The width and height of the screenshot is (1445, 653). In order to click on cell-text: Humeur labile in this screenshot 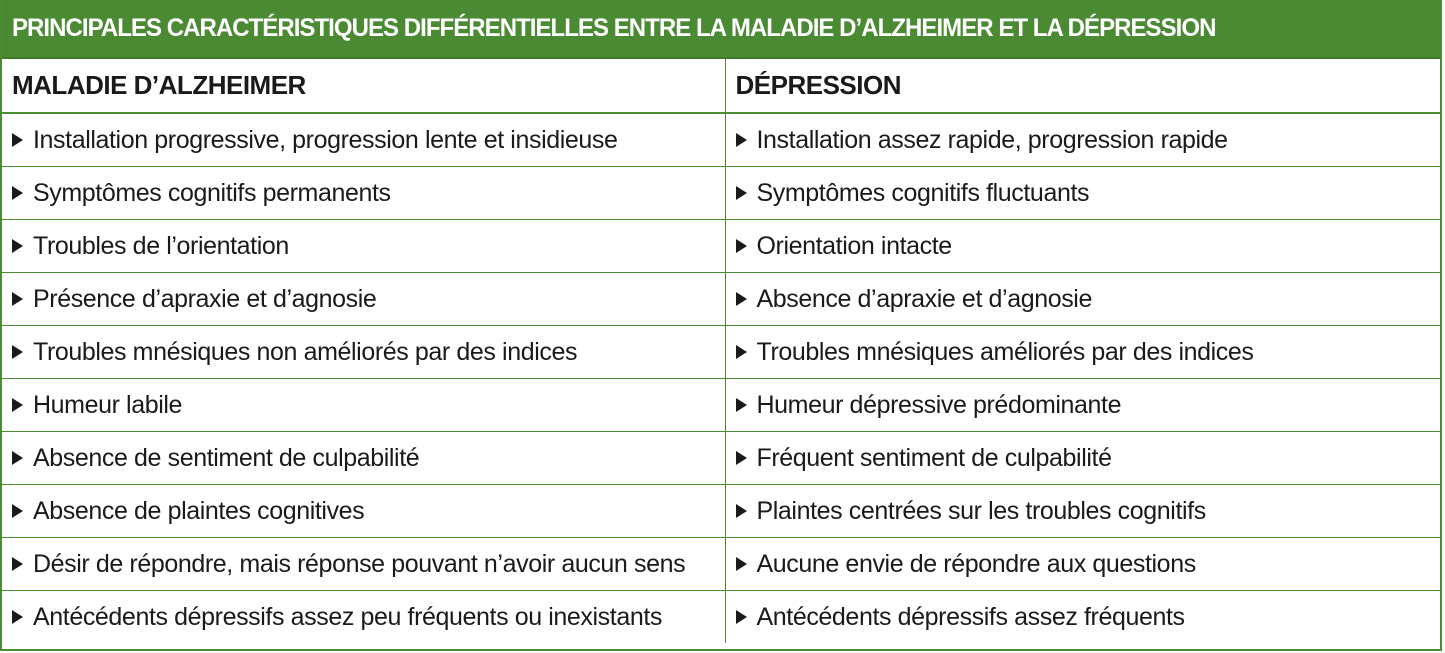, I will do `click(108, 404)`.